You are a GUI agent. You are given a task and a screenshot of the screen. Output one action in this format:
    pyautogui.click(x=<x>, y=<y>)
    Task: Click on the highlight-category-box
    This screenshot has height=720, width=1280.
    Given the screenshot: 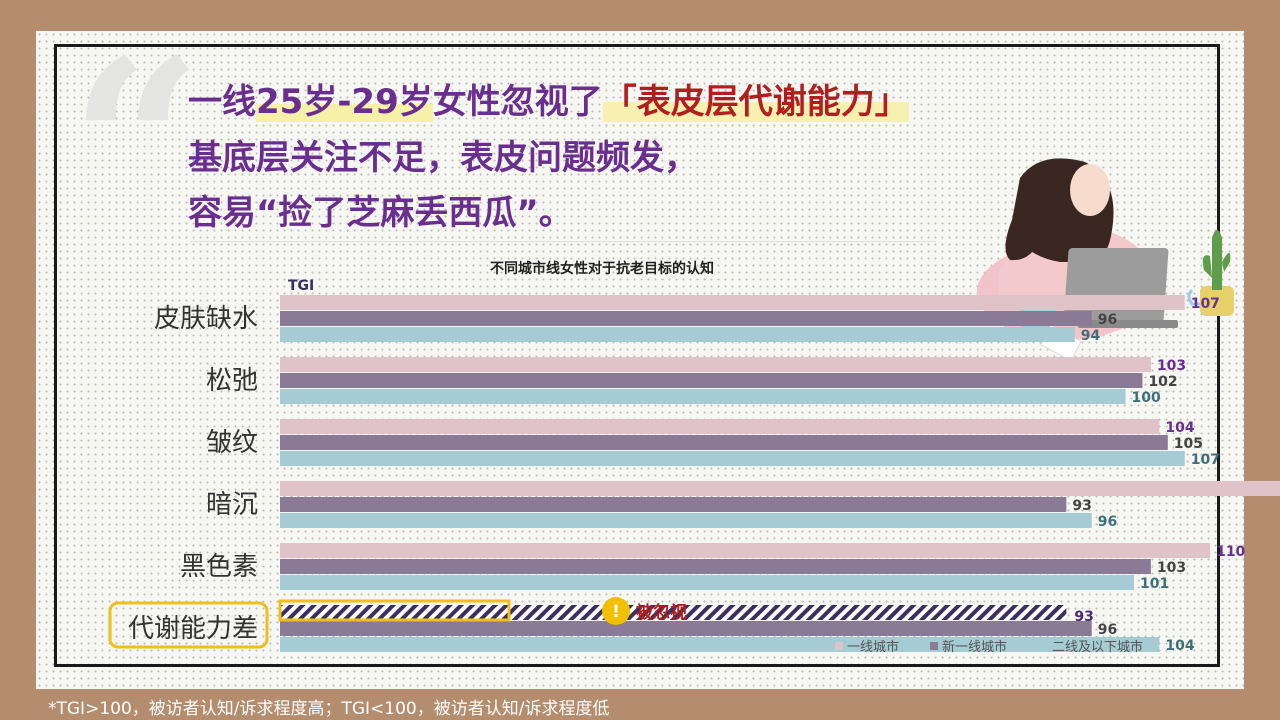 What is the action you would take?
    pyautogui.click(x=188, y=625)
    